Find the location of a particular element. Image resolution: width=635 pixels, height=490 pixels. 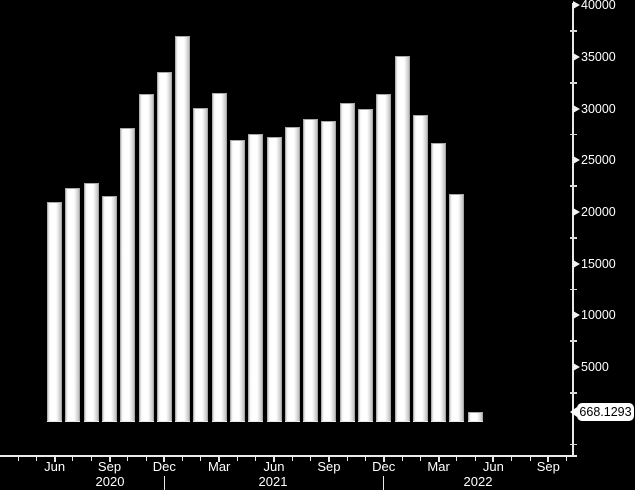

year-label: 2020 is located at coordinates (110, 481).